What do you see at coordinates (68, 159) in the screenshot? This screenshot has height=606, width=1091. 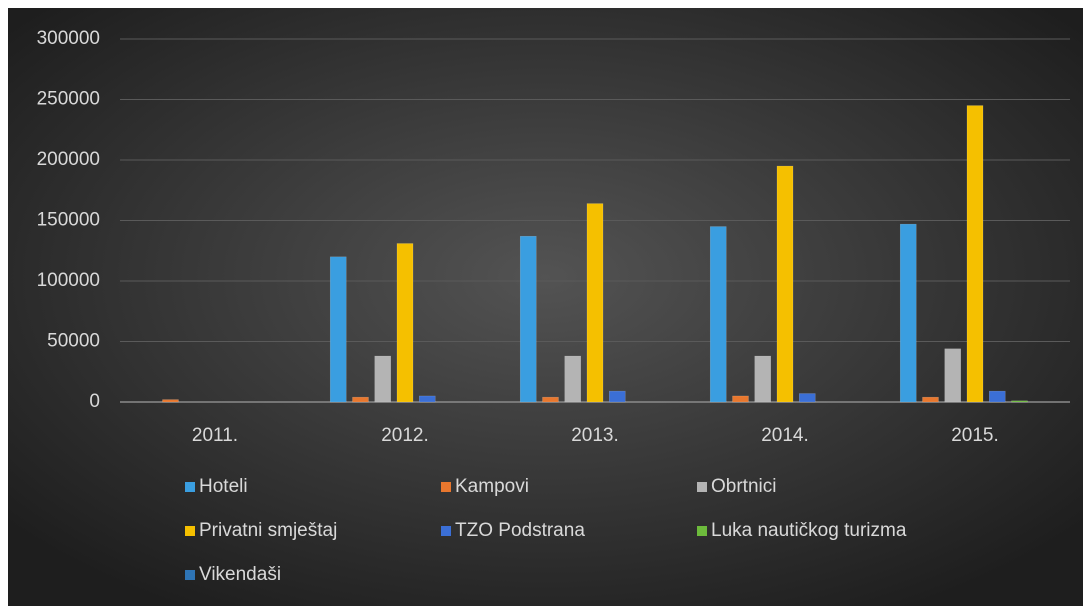 I see `y-tick-label: 200000` at bounding box center [68, 159].